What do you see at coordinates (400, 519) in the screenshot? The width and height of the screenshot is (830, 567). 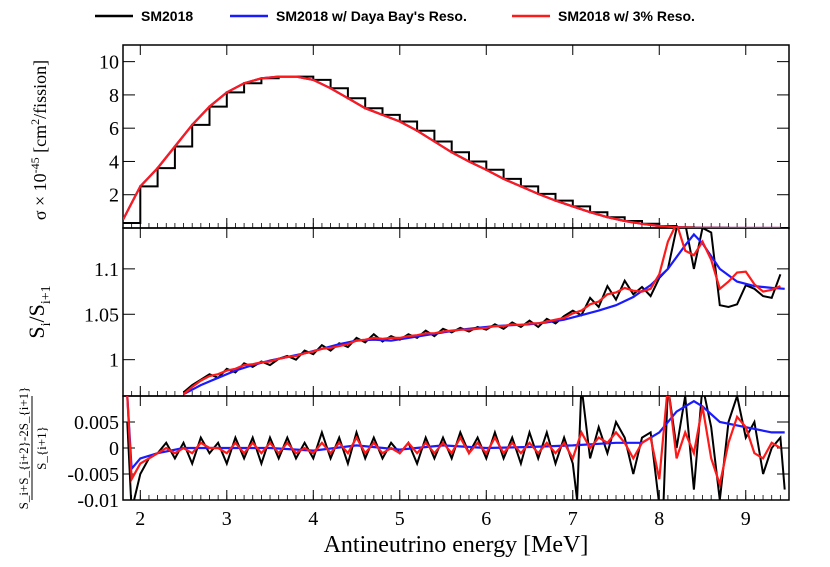 I see `x-tick-label: 5` at bounding box center [400, 519].